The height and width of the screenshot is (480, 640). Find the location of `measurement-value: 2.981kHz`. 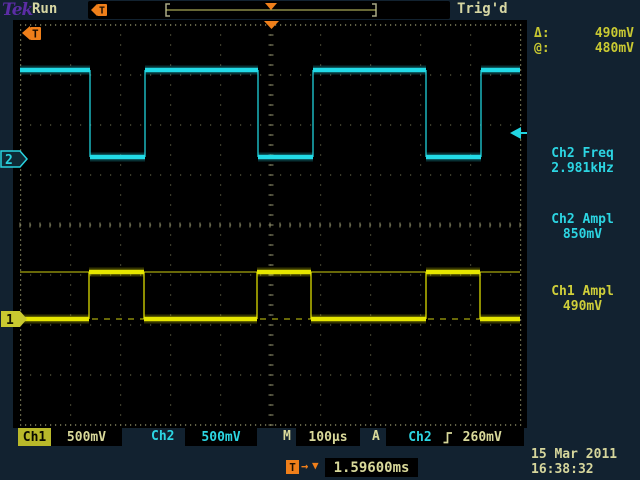

measurement-value: 2.981kHz is located at coordinates (582, 168).